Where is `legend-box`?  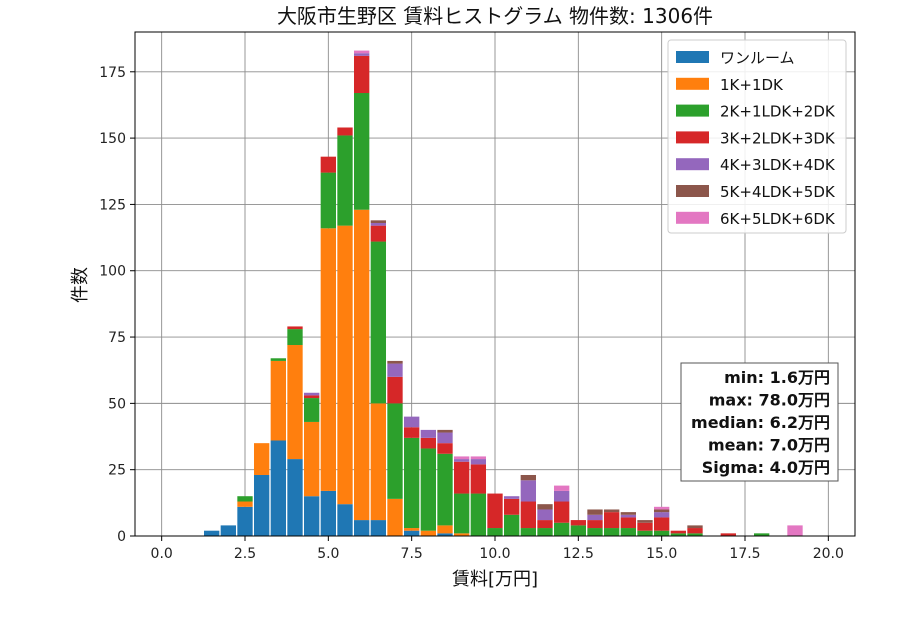
legend-box is located at coordinates (757, 136).